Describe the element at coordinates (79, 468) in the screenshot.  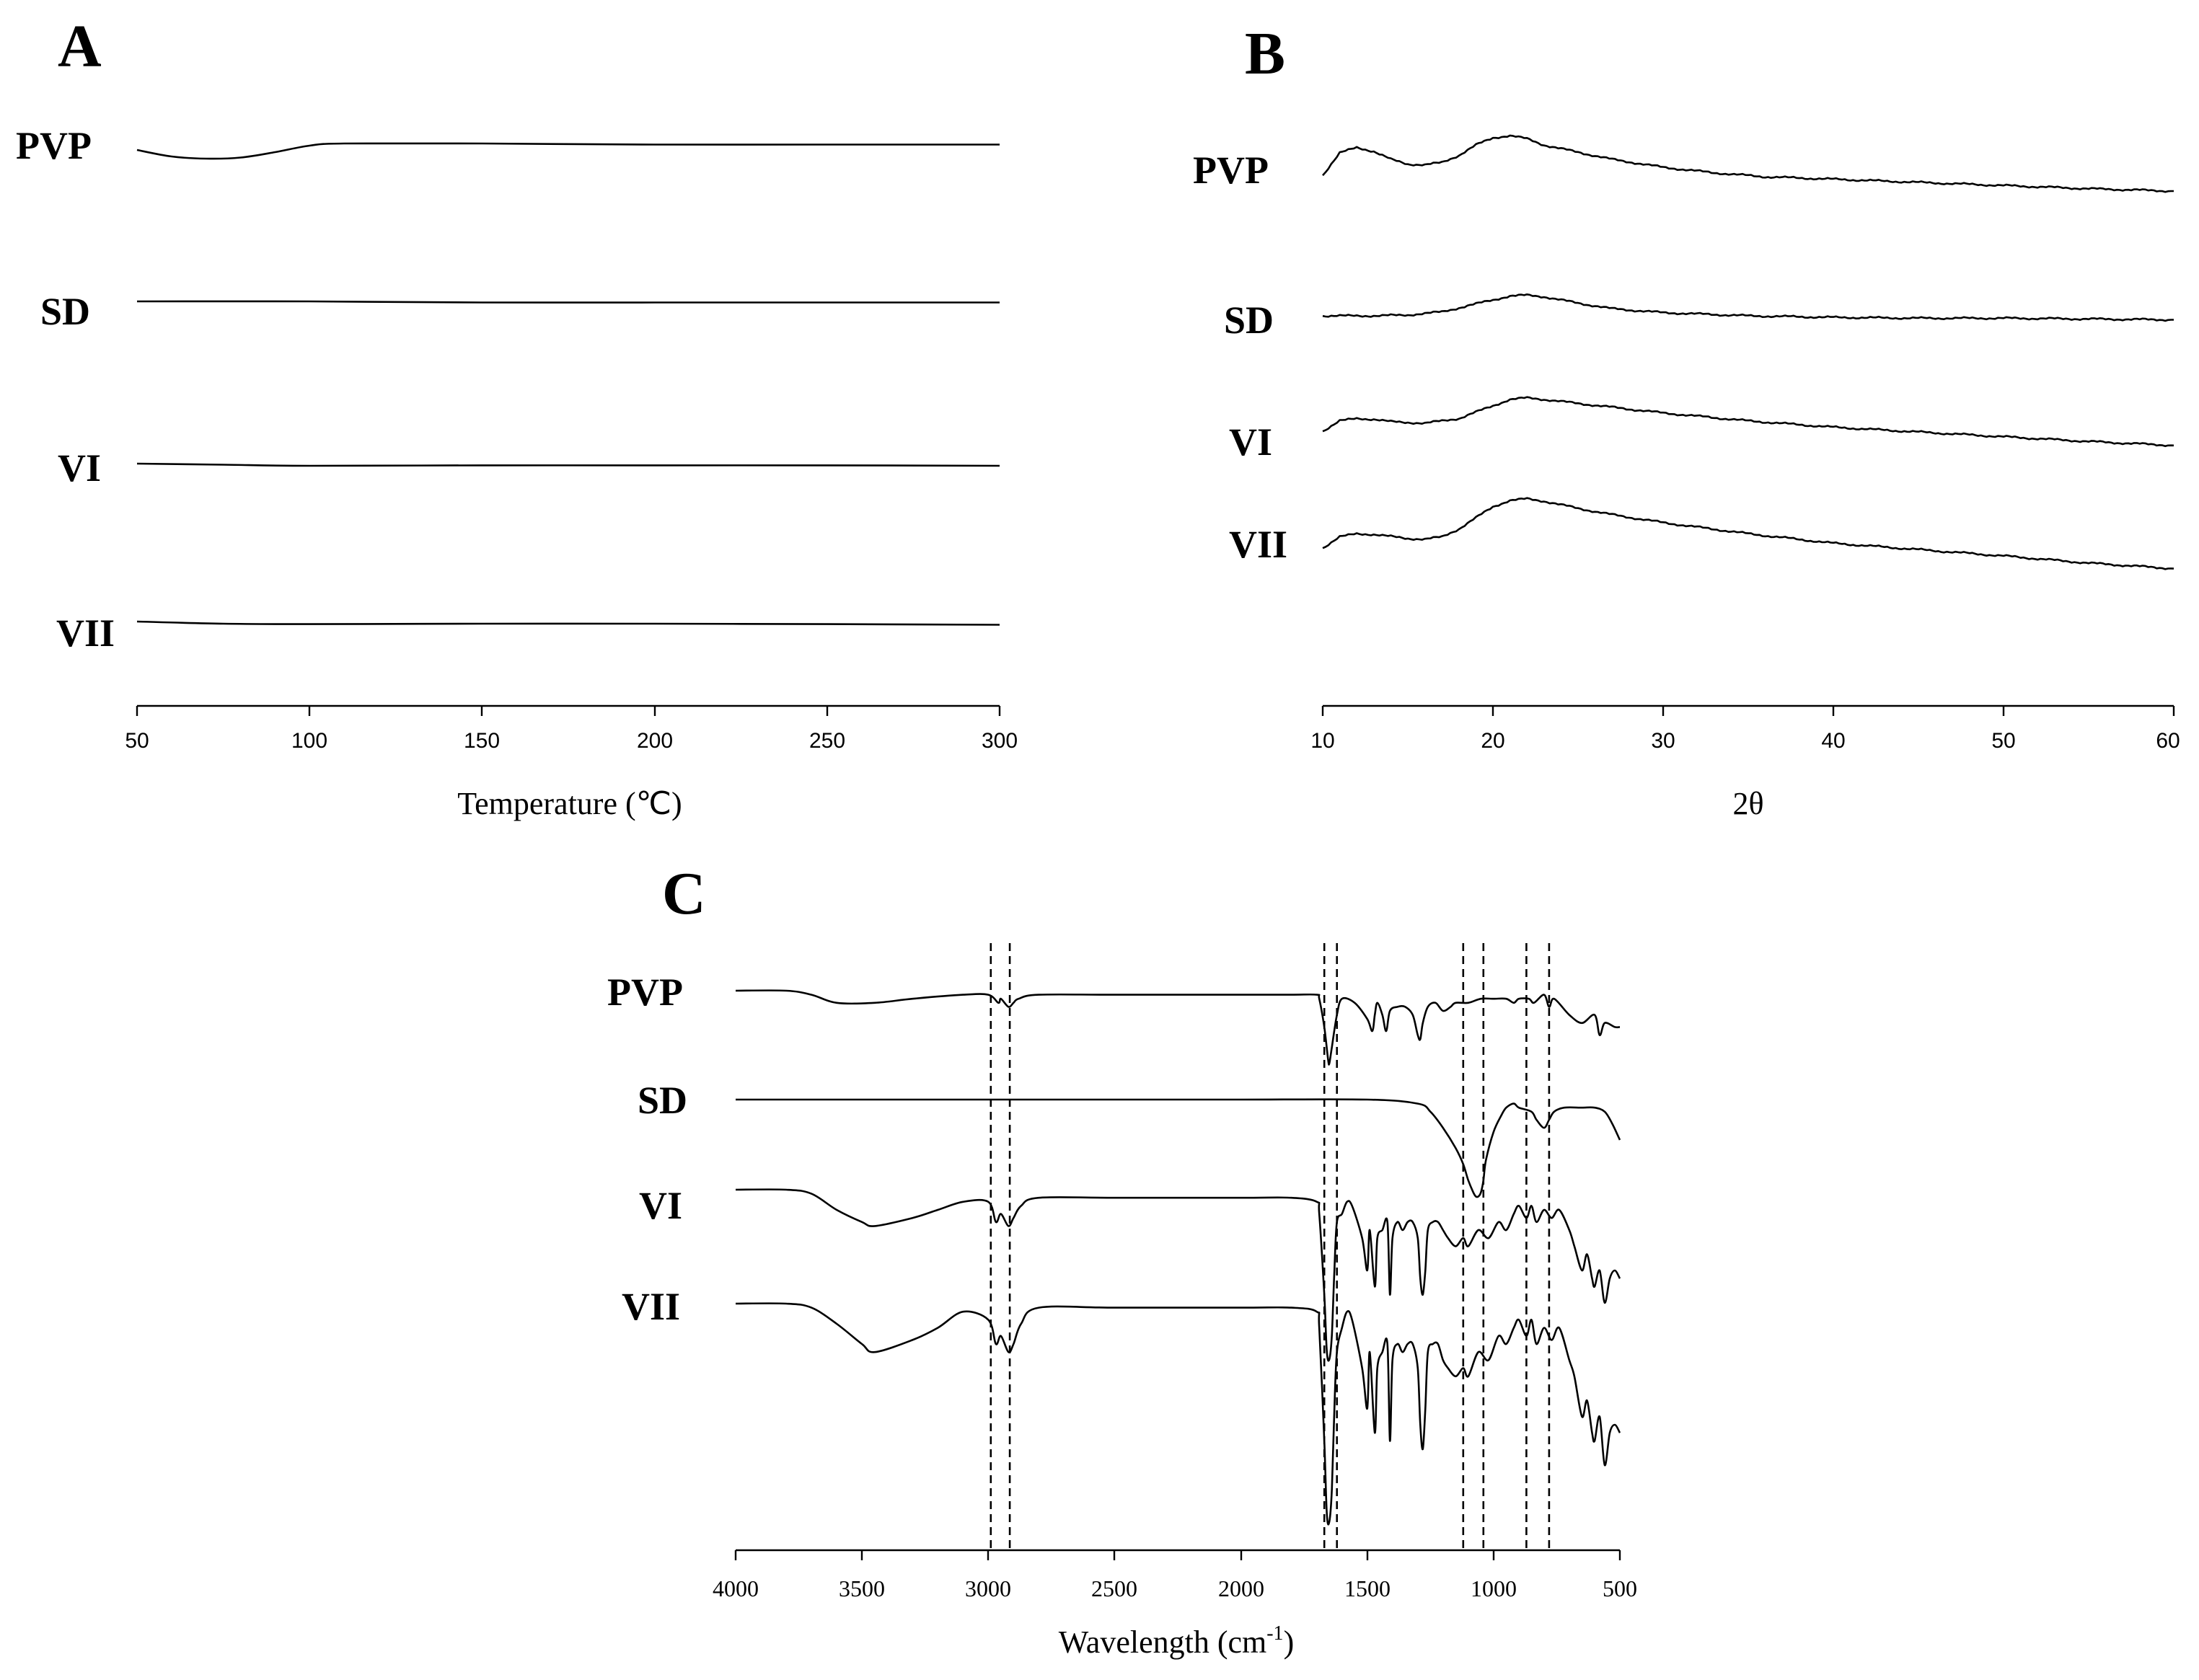
I see `panel-a-label-vi: VI` at that location.